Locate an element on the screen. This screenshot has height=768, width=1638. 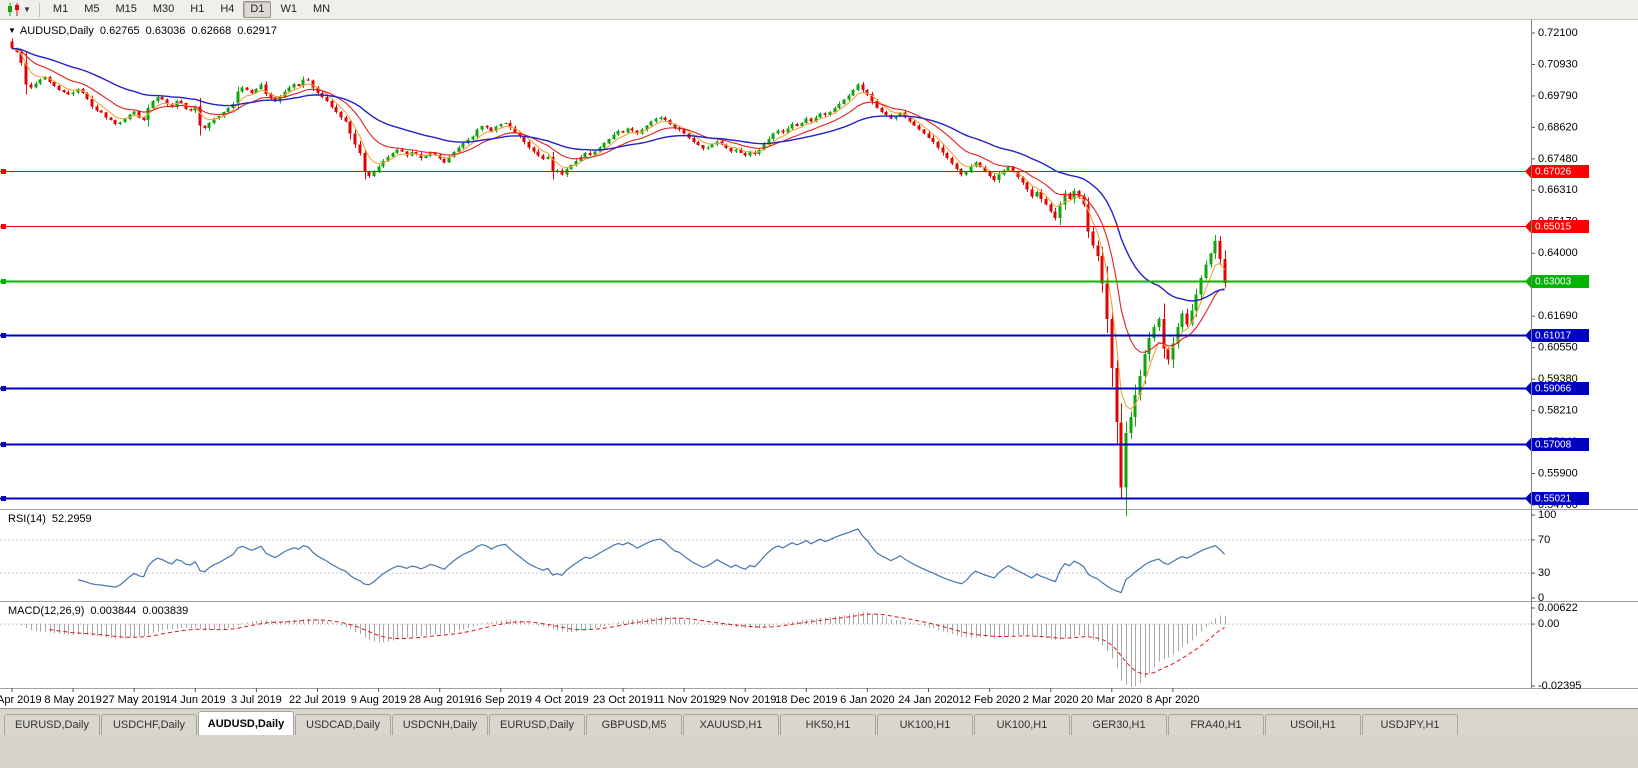
chart-tab-fra40-h1: FRA40,H1 is located at coordinates (1216, 724).